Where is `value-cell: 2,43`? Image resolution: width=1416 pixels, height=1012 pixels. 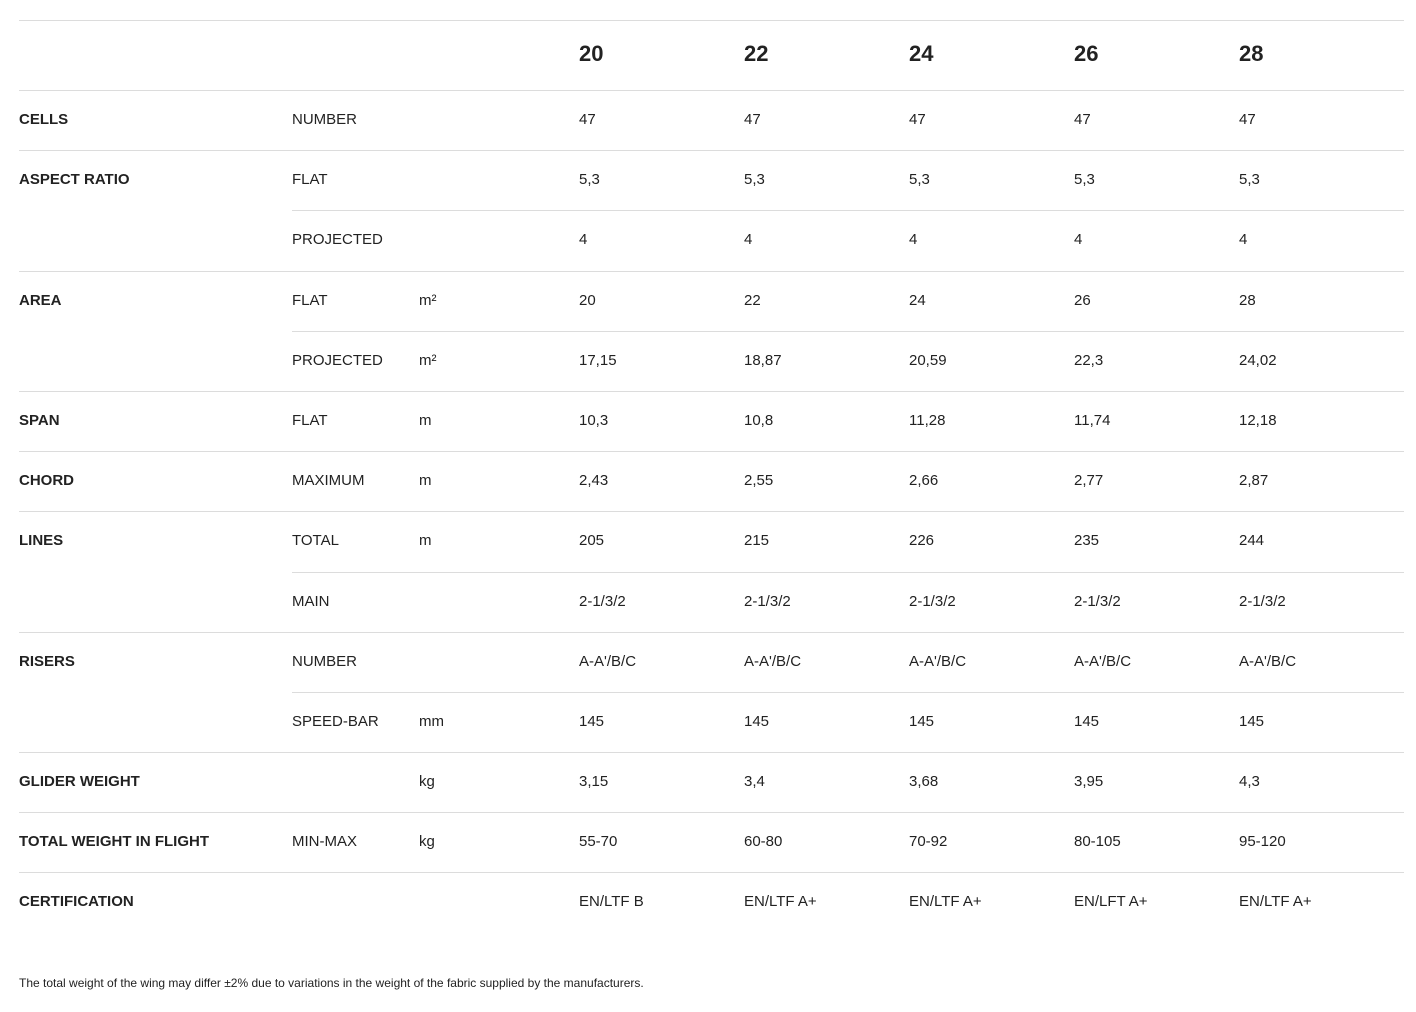 value-cell: 2,43 is located at coordinates (594, 481).